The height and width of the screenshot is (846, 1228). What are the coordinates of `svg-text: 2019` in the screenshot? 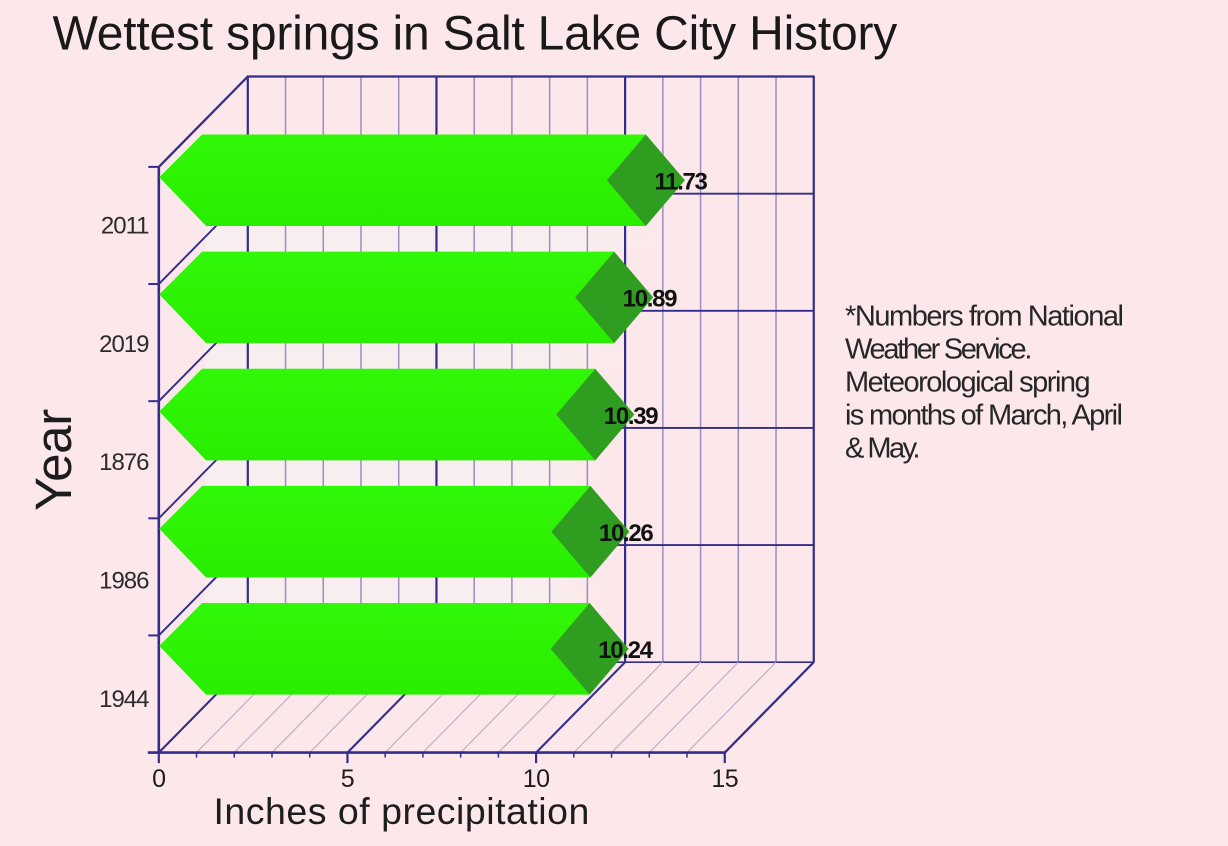 It's located at (124, 344).